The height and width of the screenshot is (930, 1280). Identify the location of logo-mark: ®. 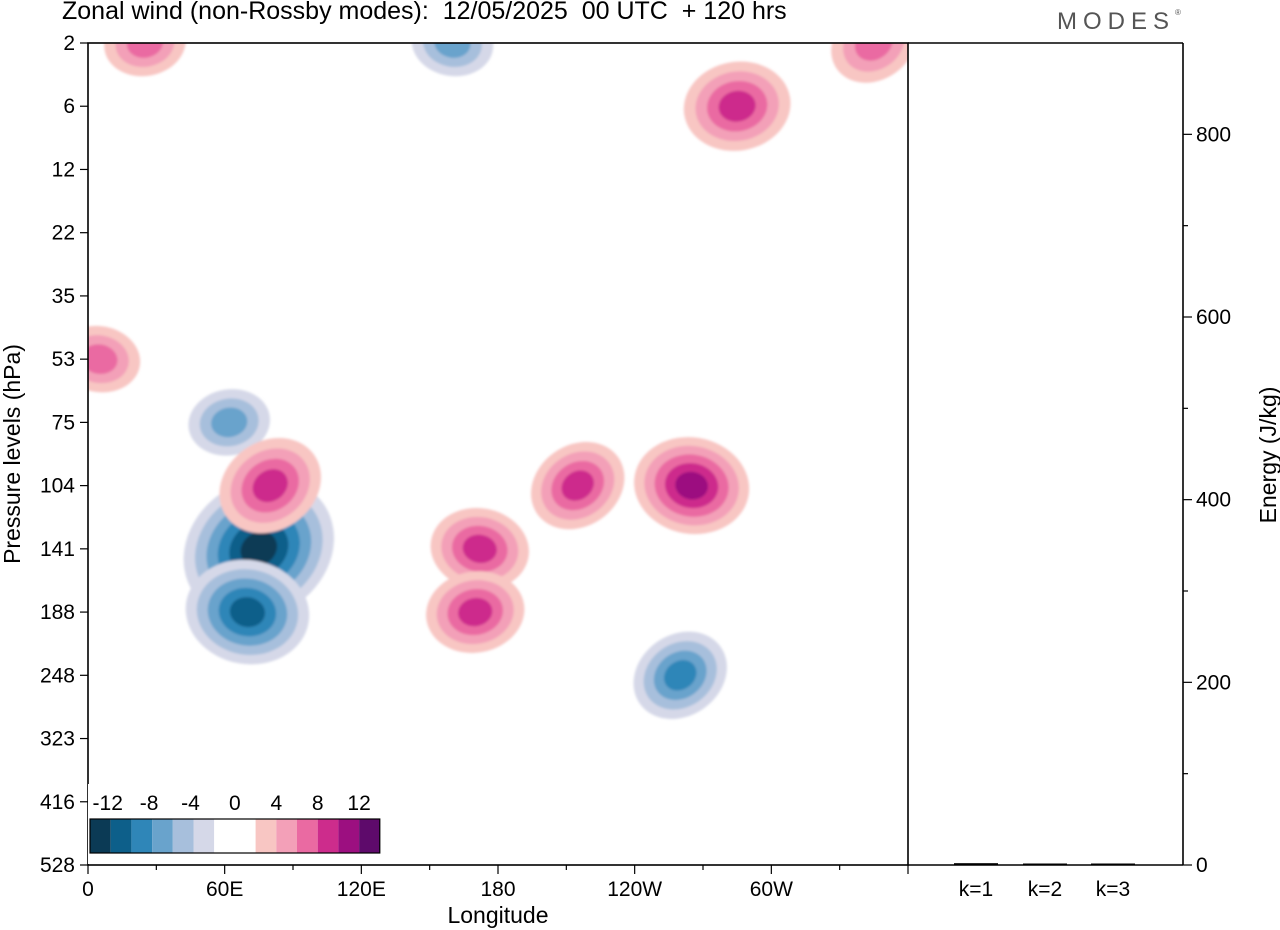
(1178, 12).